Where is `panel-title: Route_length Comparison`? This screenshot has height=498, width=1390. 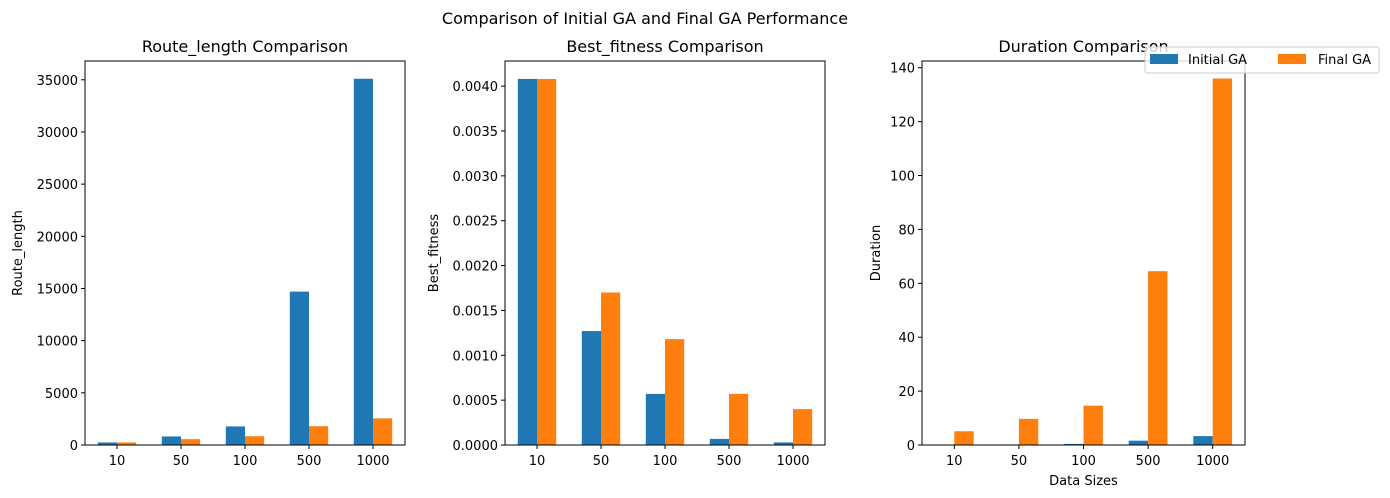
panel-title: Route_length Comparison is located at coordinates (245, 47).